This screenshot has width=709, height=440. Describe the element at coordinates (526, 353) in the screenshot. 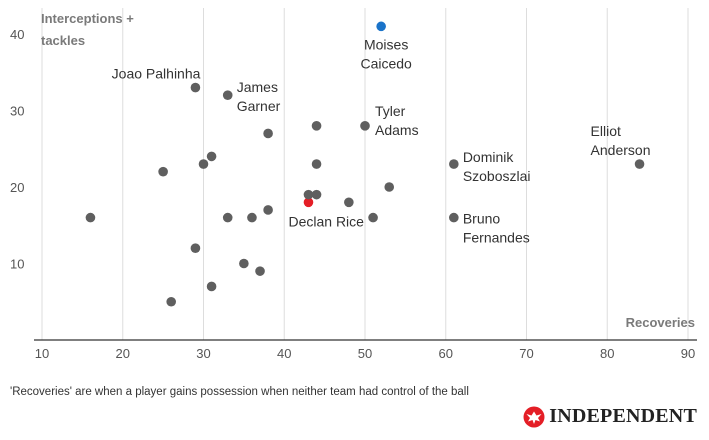

I see `x-tick-label-70: 70` at that location.